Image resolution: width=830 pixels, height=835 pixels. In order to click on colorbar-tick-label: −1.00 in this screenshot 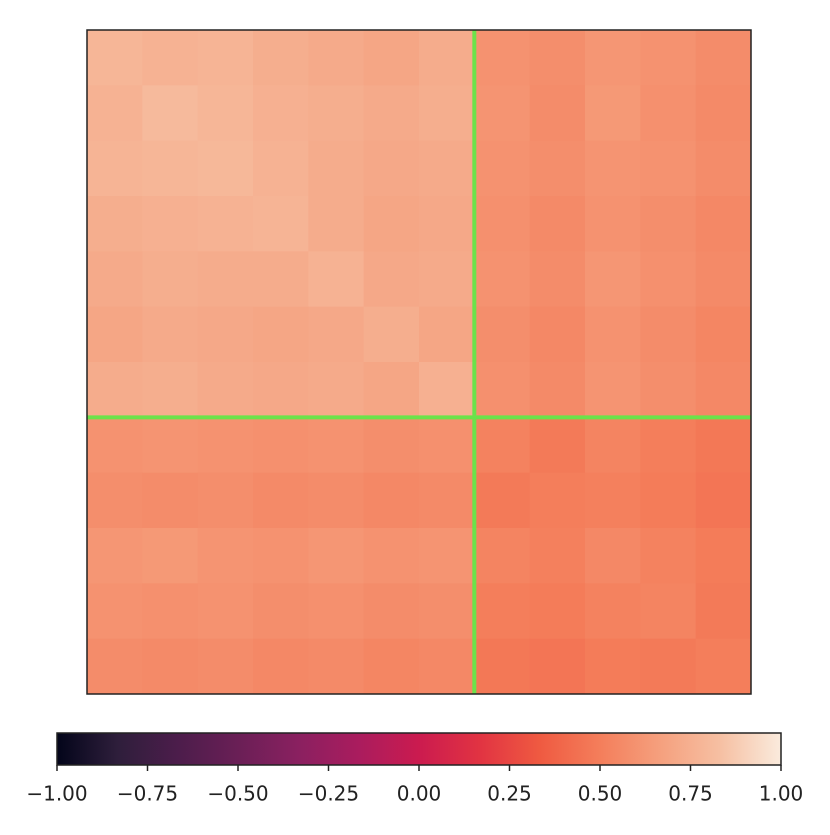, I will do `click(56, 794)`.